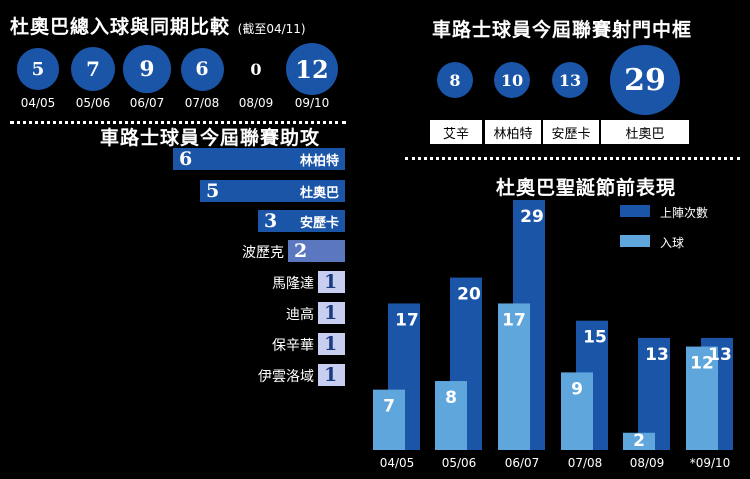 The image size is (750, 479). I want to click on shots-player-label: 安歷卡, so click(571, 132).